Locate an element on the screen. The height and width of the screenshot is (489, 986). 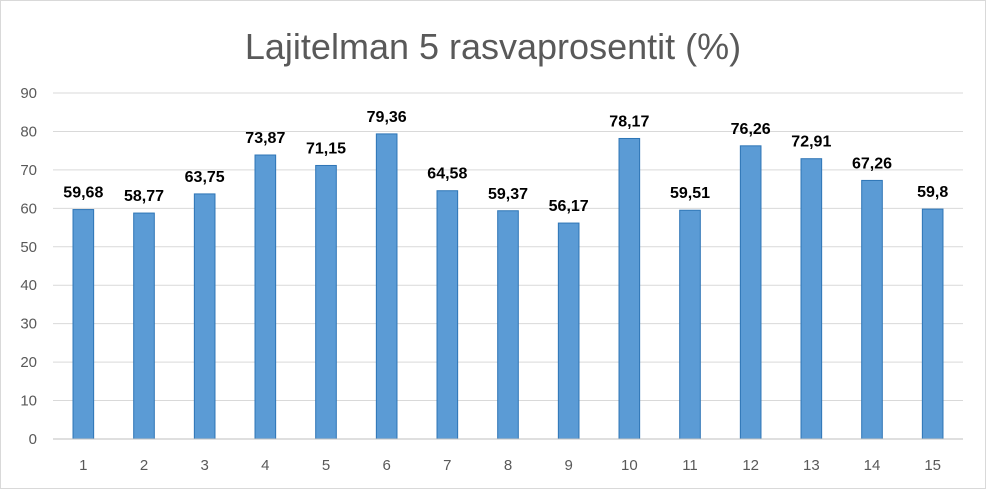
data-label-11: 59,51 is located at coordinates (690, 193).